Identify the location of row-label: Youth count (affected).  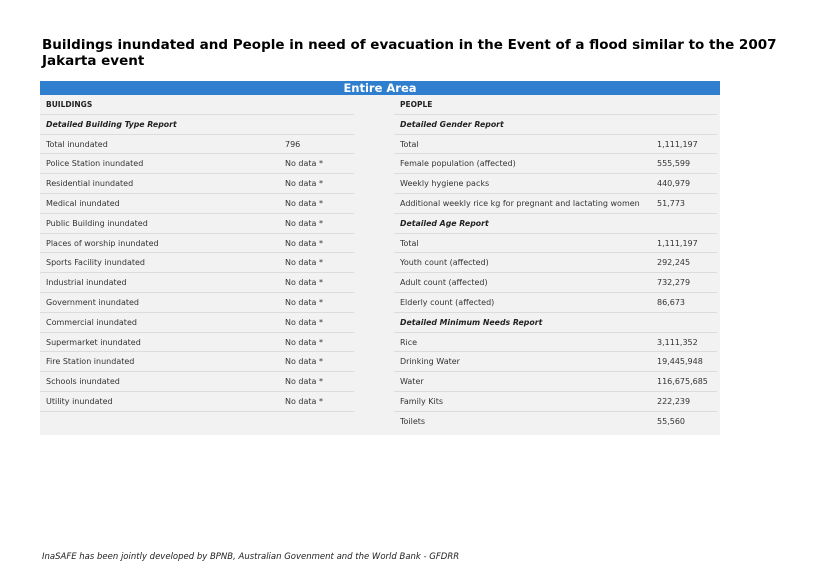
(444, 263).